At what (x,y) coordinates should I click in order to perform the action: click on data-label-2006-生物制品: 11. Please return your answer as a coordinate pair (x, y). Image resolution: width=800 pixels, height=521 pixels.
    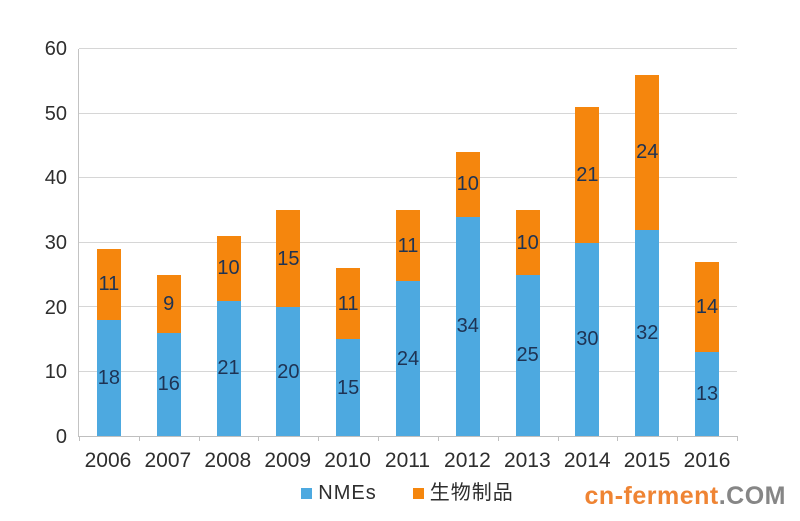
    Looking at the image, I should click on (109, 284).